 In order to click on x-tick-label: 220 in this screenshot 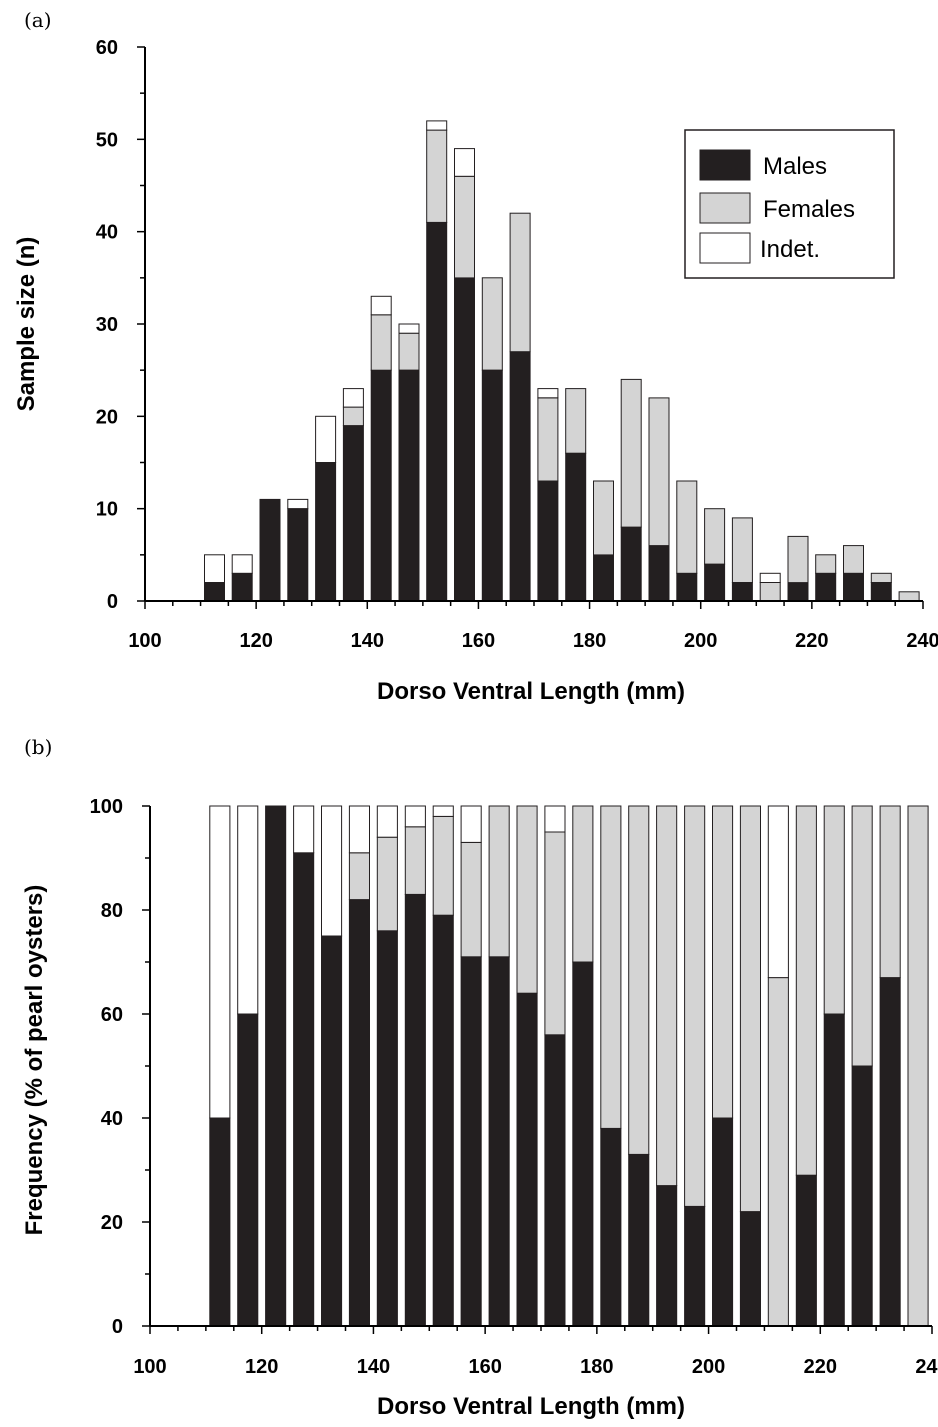, I will do `click(811, 641)`.